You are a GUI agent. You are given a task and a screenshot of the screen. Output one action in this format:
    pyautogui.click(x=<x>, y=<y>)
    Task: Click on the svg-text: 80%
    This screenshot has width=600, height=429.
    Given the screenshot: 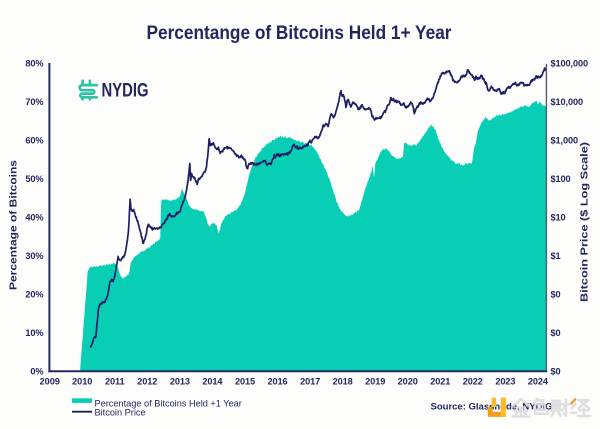 What is the action you would take?
    pyautogui.click(x=34, y=64)
    